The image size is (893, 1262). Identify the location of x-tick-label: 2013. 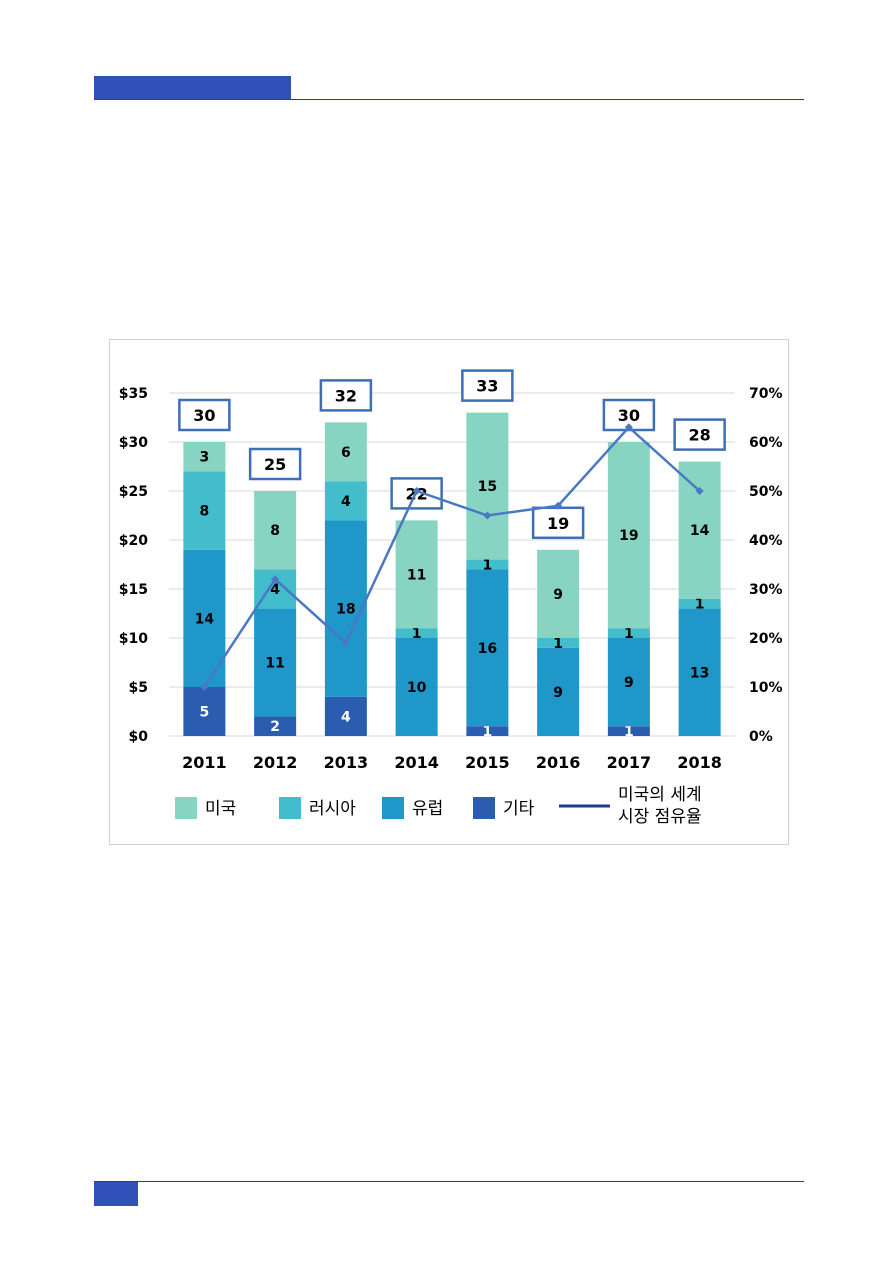
(346, 762).